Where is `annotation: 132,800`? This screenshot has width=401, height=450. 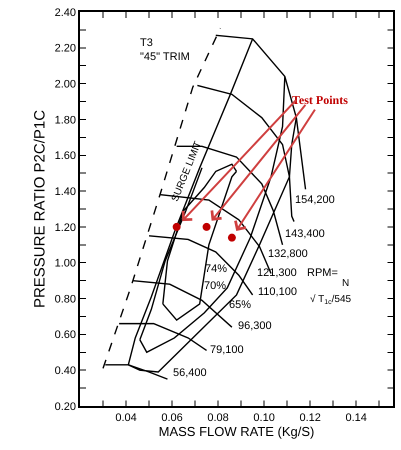 annotation: 132,800 is located at coordinates (288, 254).